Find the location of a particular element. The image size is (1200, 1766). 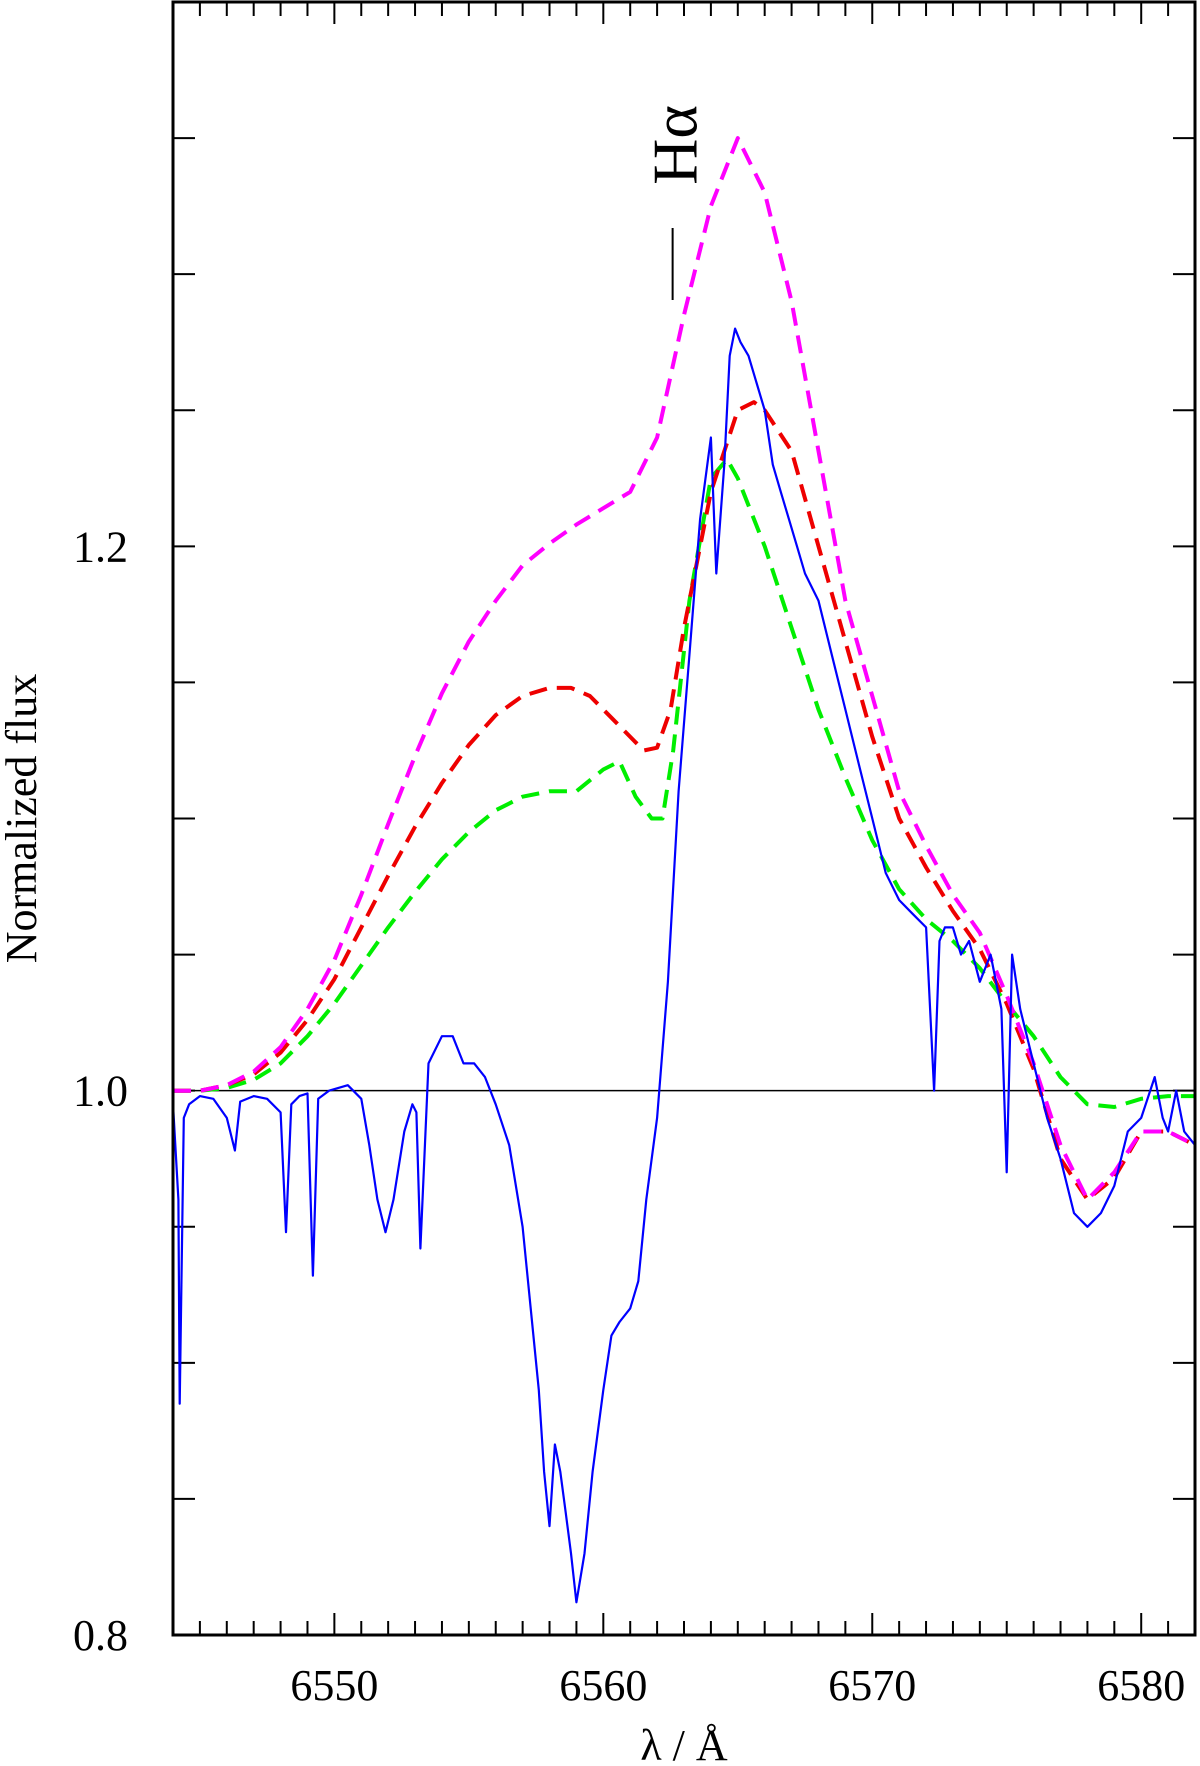

x-tick-label: 6570 is located at coordinates (872, 1685).